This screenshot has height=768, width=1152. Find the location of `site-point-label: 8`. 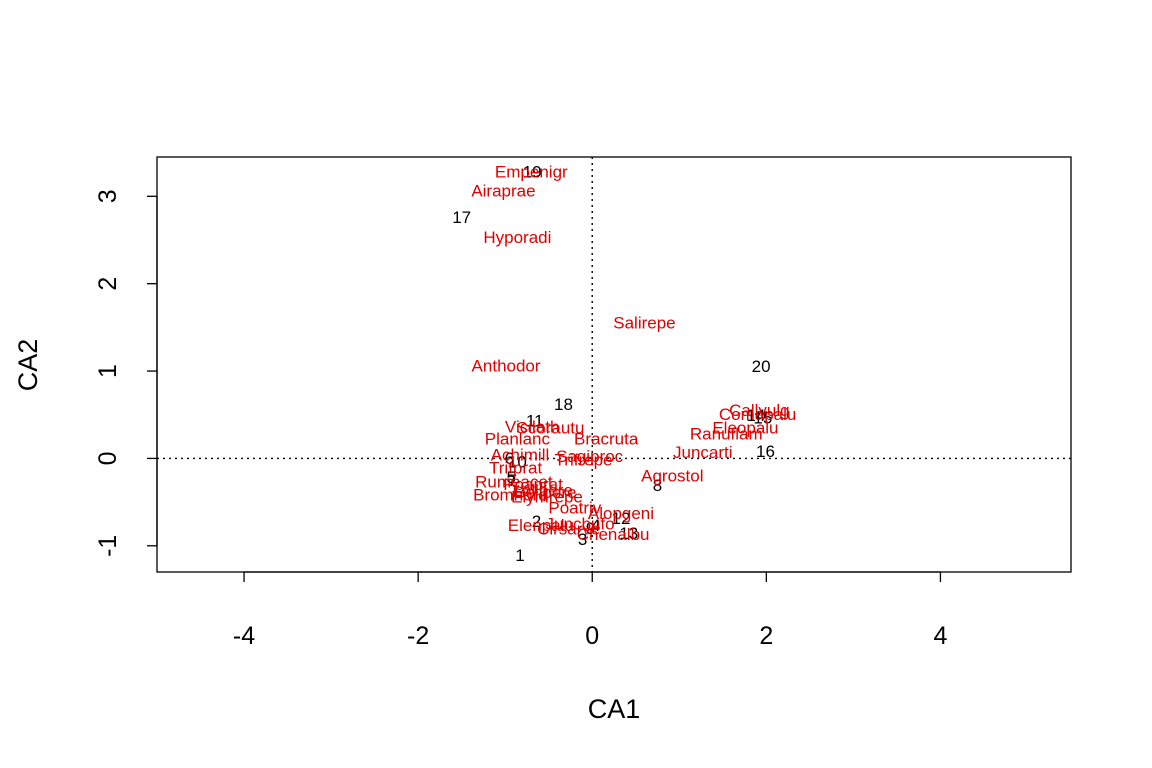

site-point-label: 8 is located at coordinates (657, 485).